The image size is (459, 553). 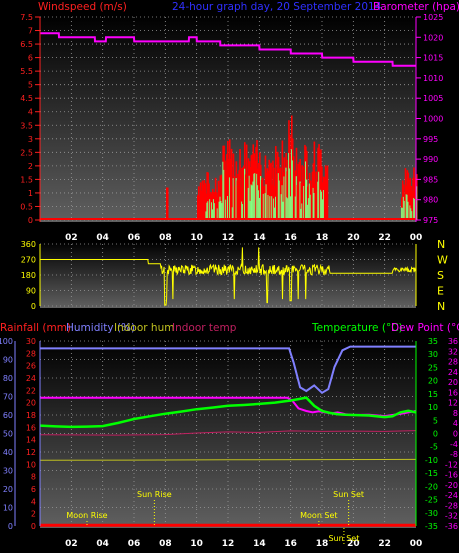 I want to click on wind-x-tick: 22, so click(x=384, y=238).